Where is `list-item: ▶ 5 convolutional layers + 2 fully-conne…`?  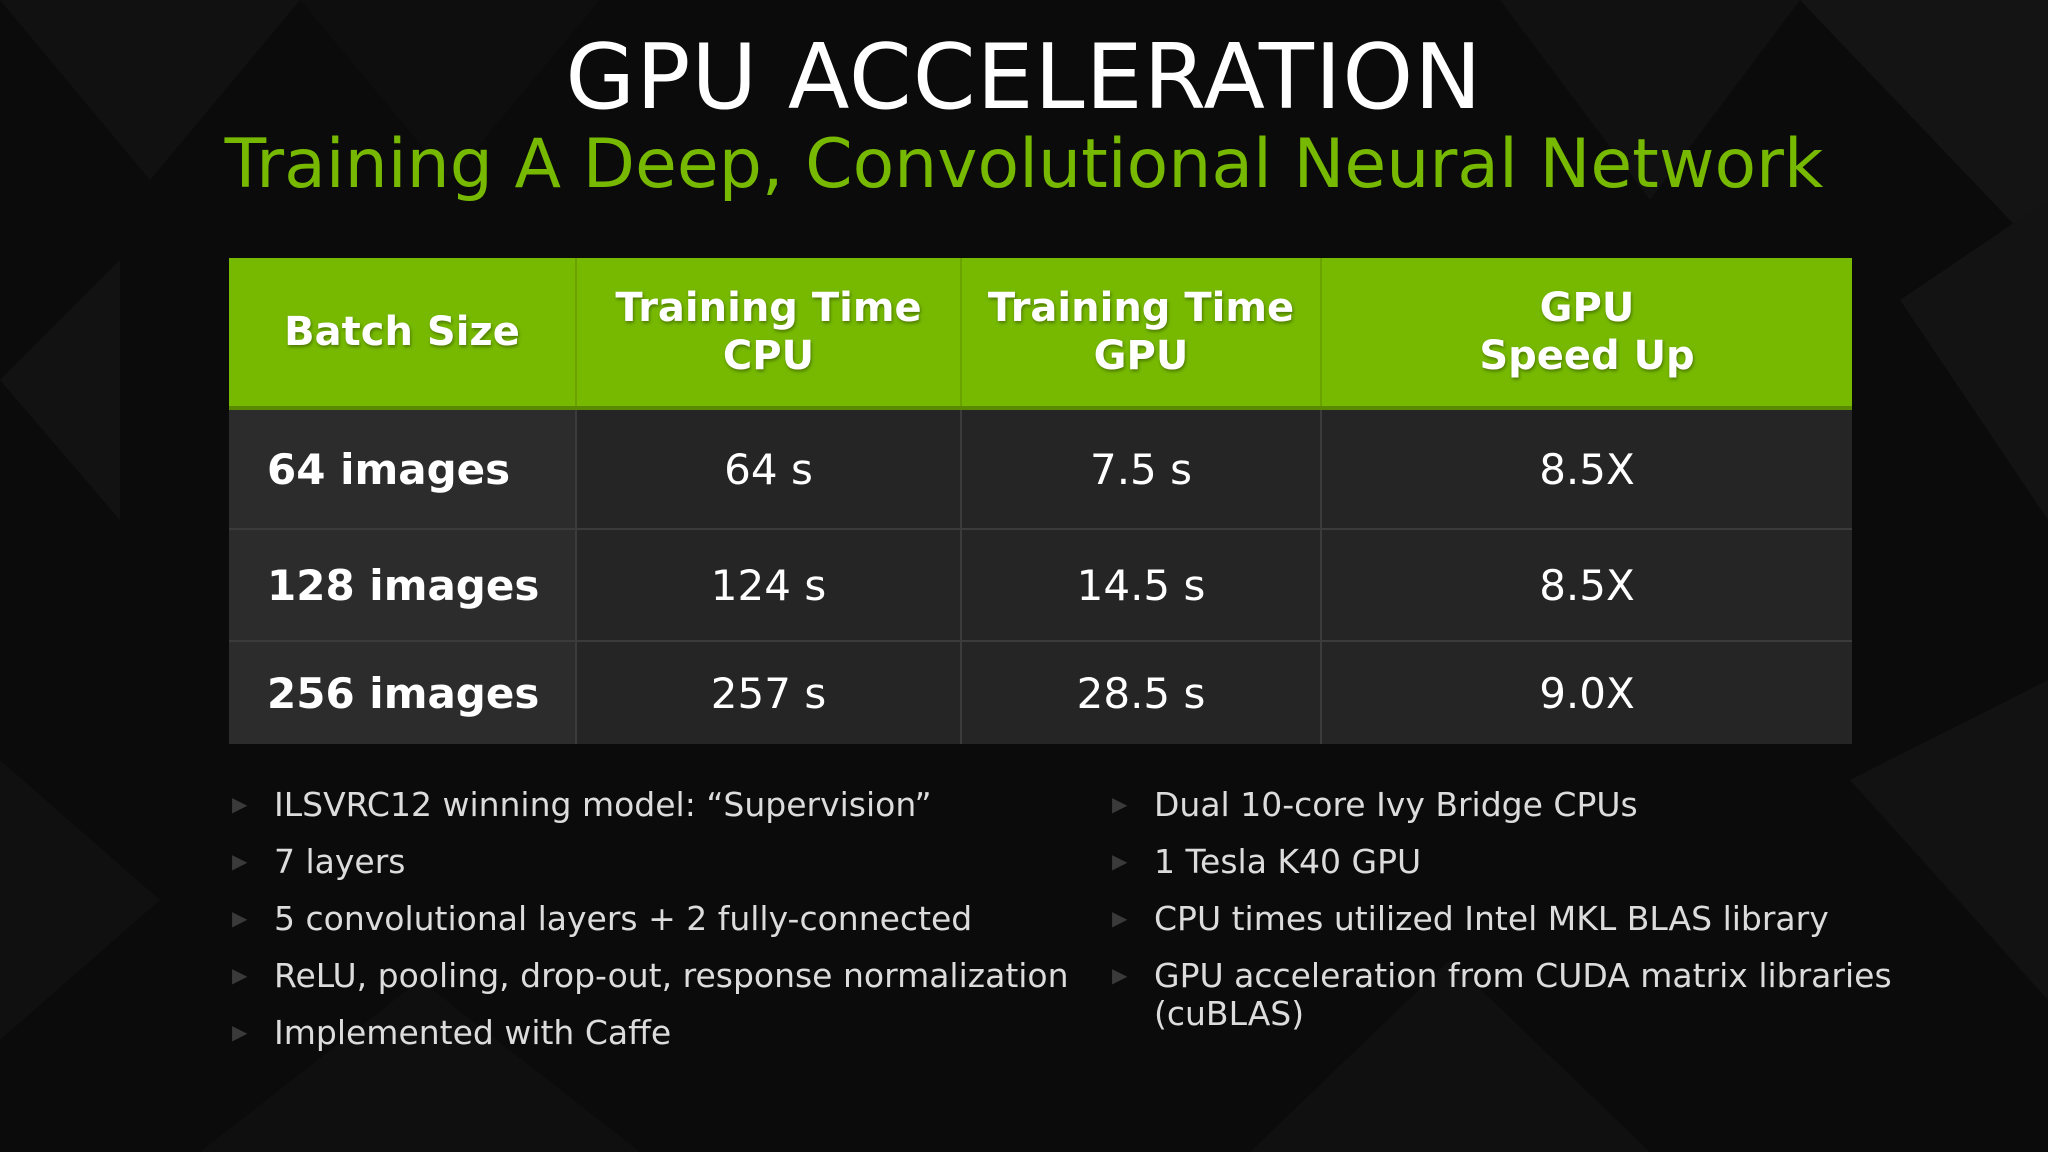 list-item: ▶ 5 convolutional layers + 2 fully-conne… is located at coordinates (662, 919).